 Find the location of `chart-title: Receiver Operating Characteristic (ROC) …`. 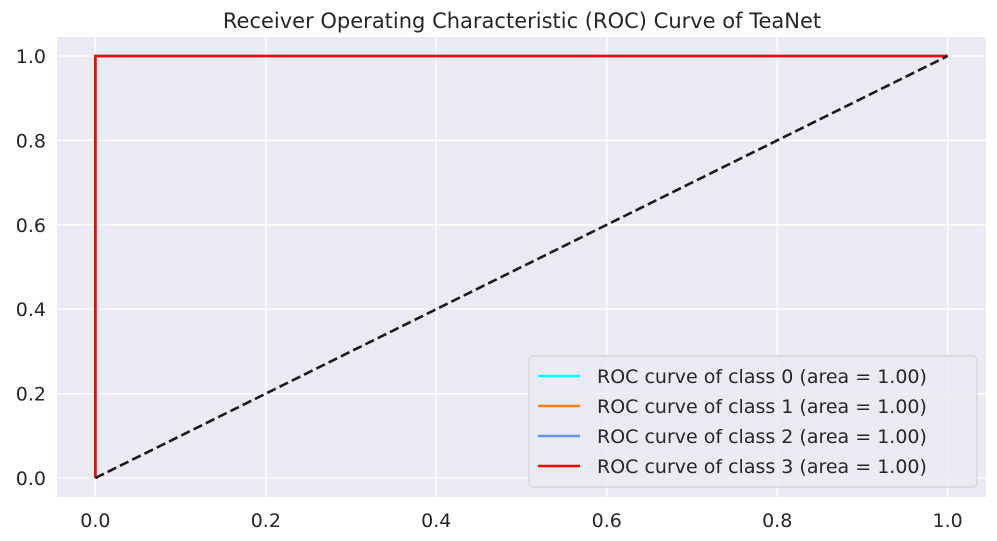

chart-title: Receiver Operating Characteristic (ROC) … is located at coordinates (522, 21).